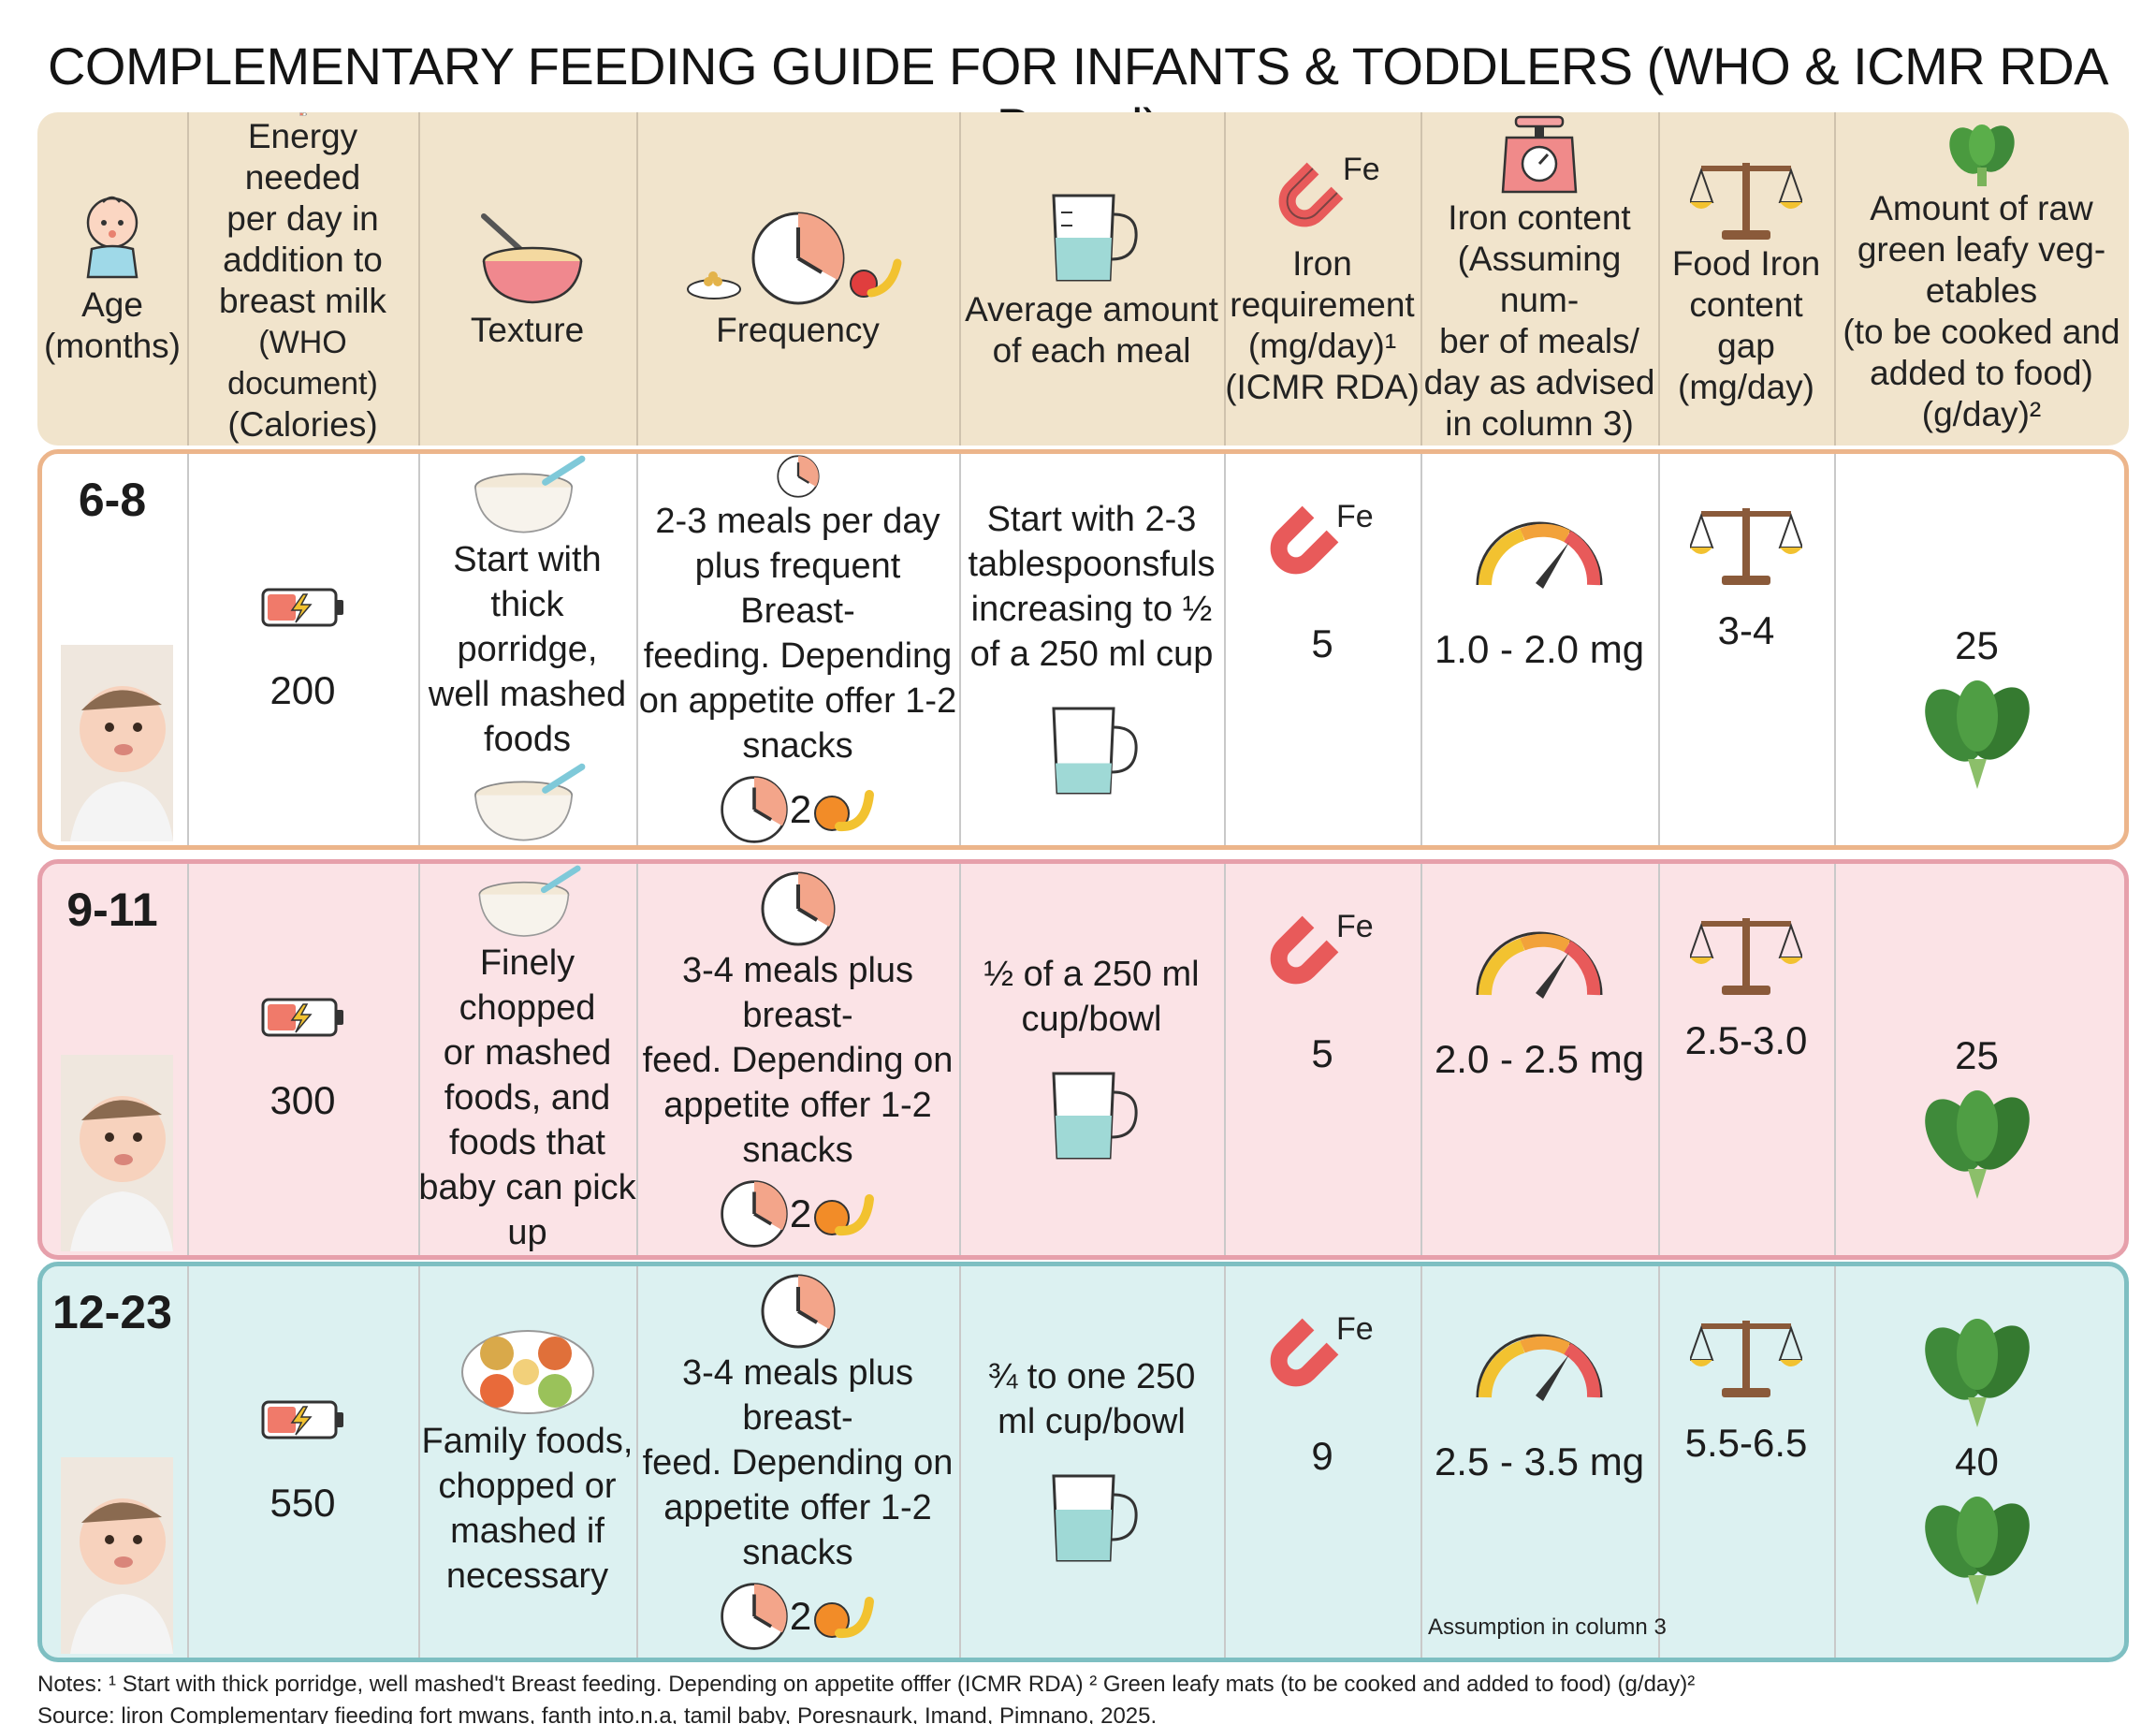  What do you see at coordinates (527, 330) in the screenshot?
I see `header-texture-label: Texture` at bounding box center [527, 330].